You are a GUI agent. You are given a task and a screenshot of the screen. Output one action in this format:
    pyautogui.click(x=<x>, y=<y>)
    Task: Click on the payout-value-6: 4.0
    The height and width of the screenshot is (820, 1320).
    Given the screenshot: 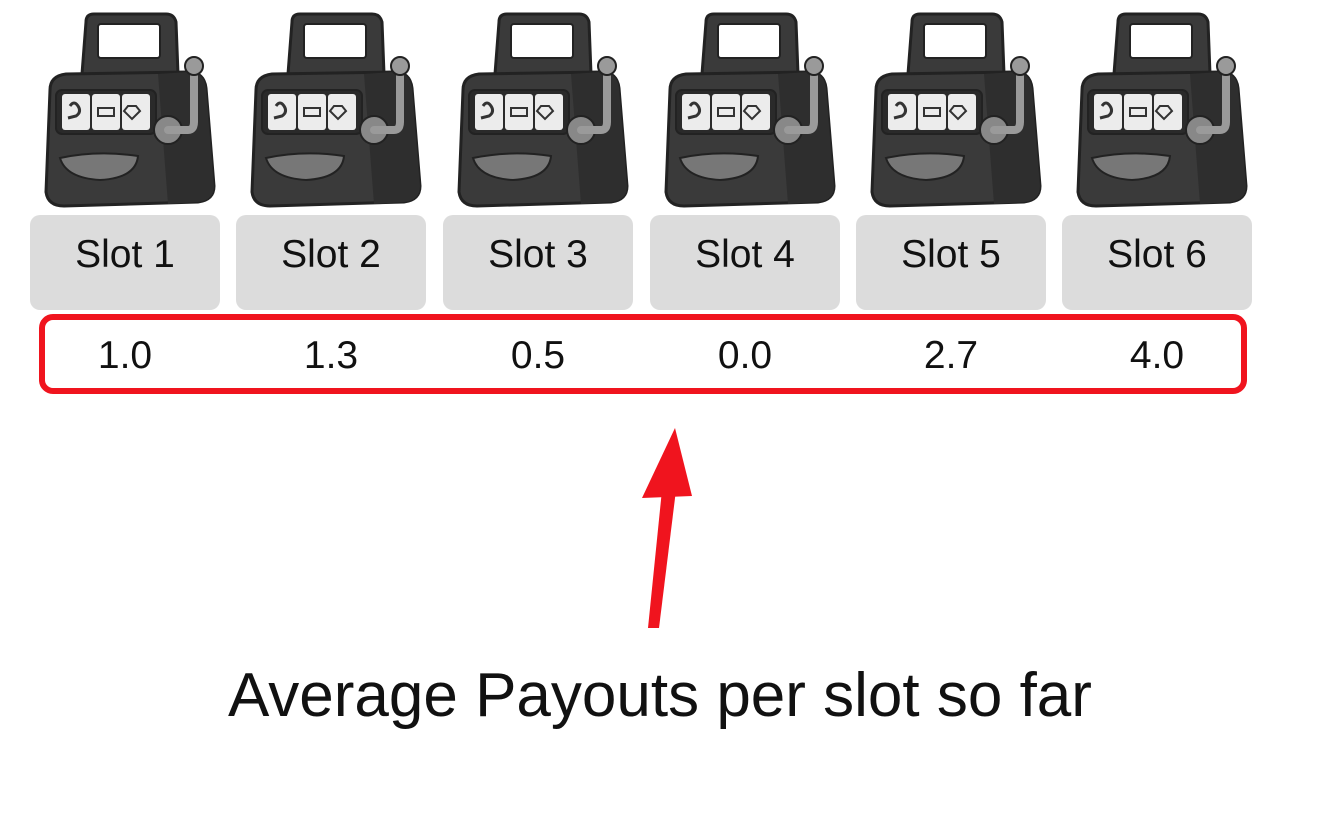 What is the action you would take?
    pyautogui.click(x=1157, y=355)
    